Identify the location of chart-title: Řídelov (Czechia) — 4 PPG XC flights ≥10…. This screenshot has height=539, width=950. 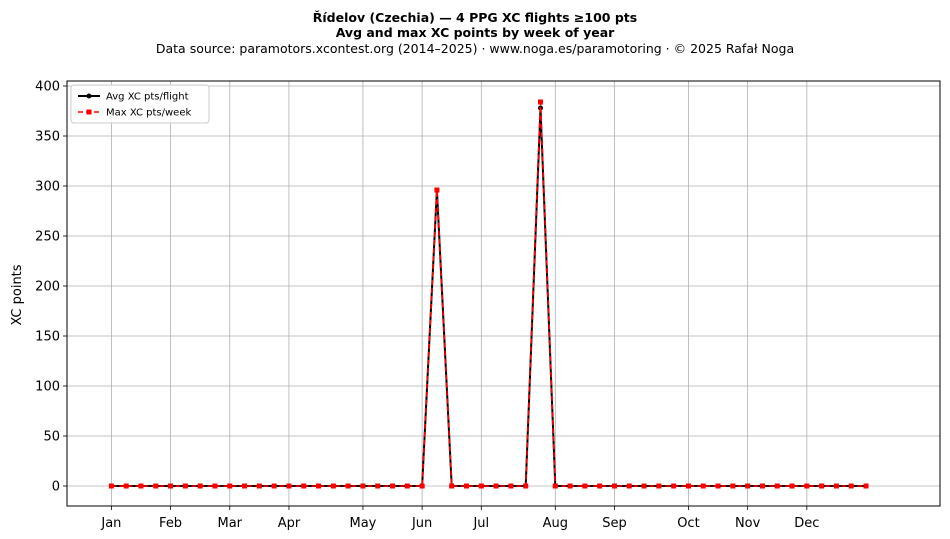
(475, 17).